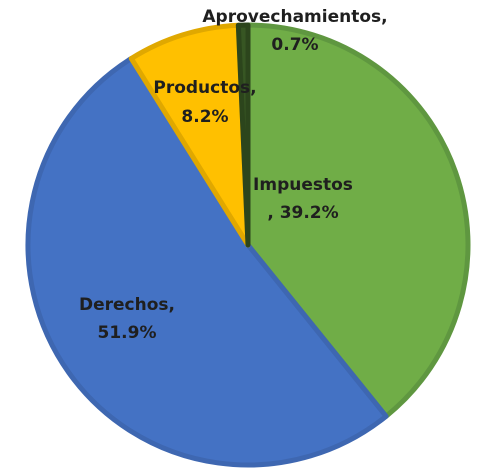  I want to click on slice-label: Impuestos, so click(303, 185).